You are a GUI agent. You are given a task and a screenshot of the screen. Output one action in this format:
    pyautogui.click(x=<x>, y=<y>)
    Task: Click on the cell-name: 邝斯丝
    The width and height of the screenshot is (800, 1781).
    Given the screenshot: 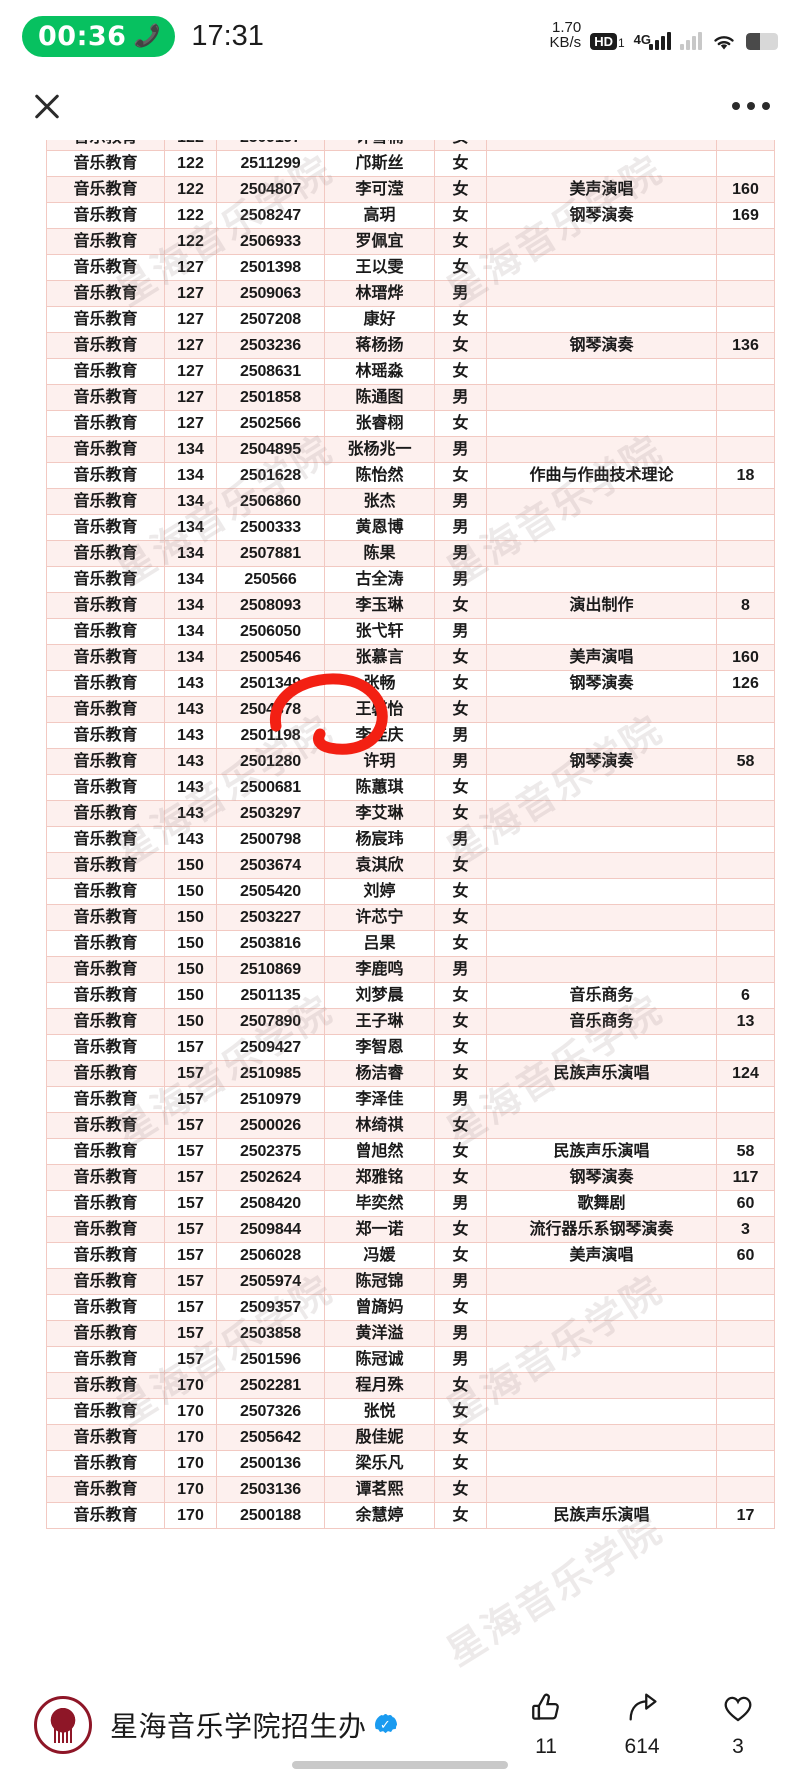 What is the action you would take?
    pyautogui.click(x=379, y=163)
    